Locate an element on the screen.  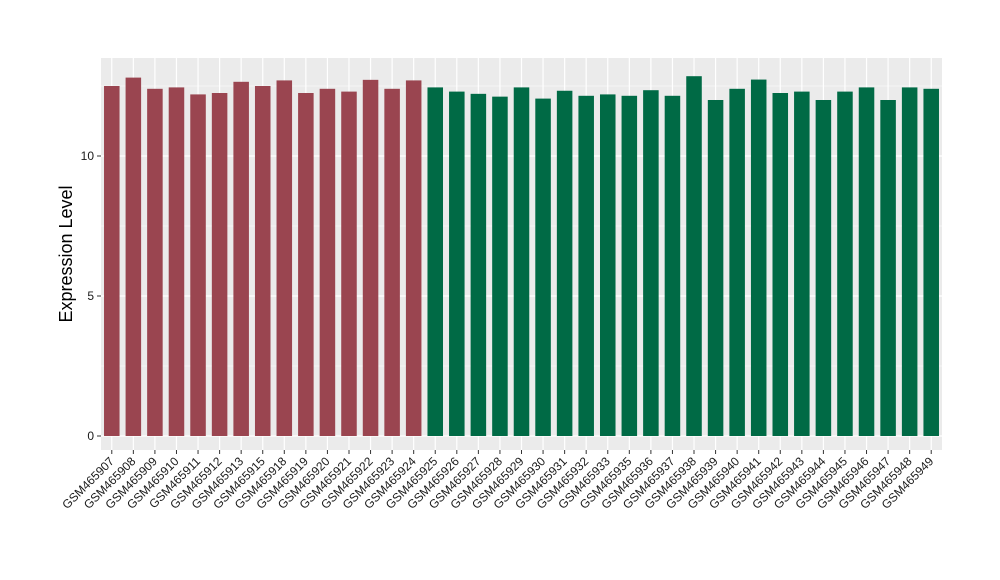
bar-GSM465920 is located at coordinates (327, 262).